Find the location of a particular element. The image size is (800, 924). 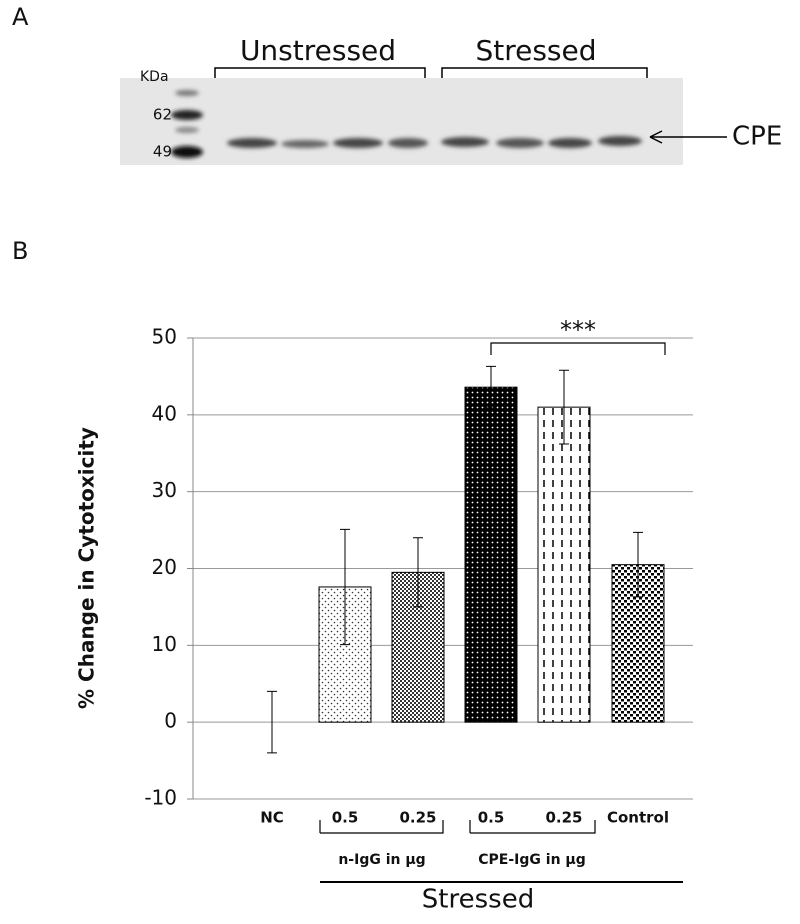

group-label: Unstressed is located at coordinates (318, 50).